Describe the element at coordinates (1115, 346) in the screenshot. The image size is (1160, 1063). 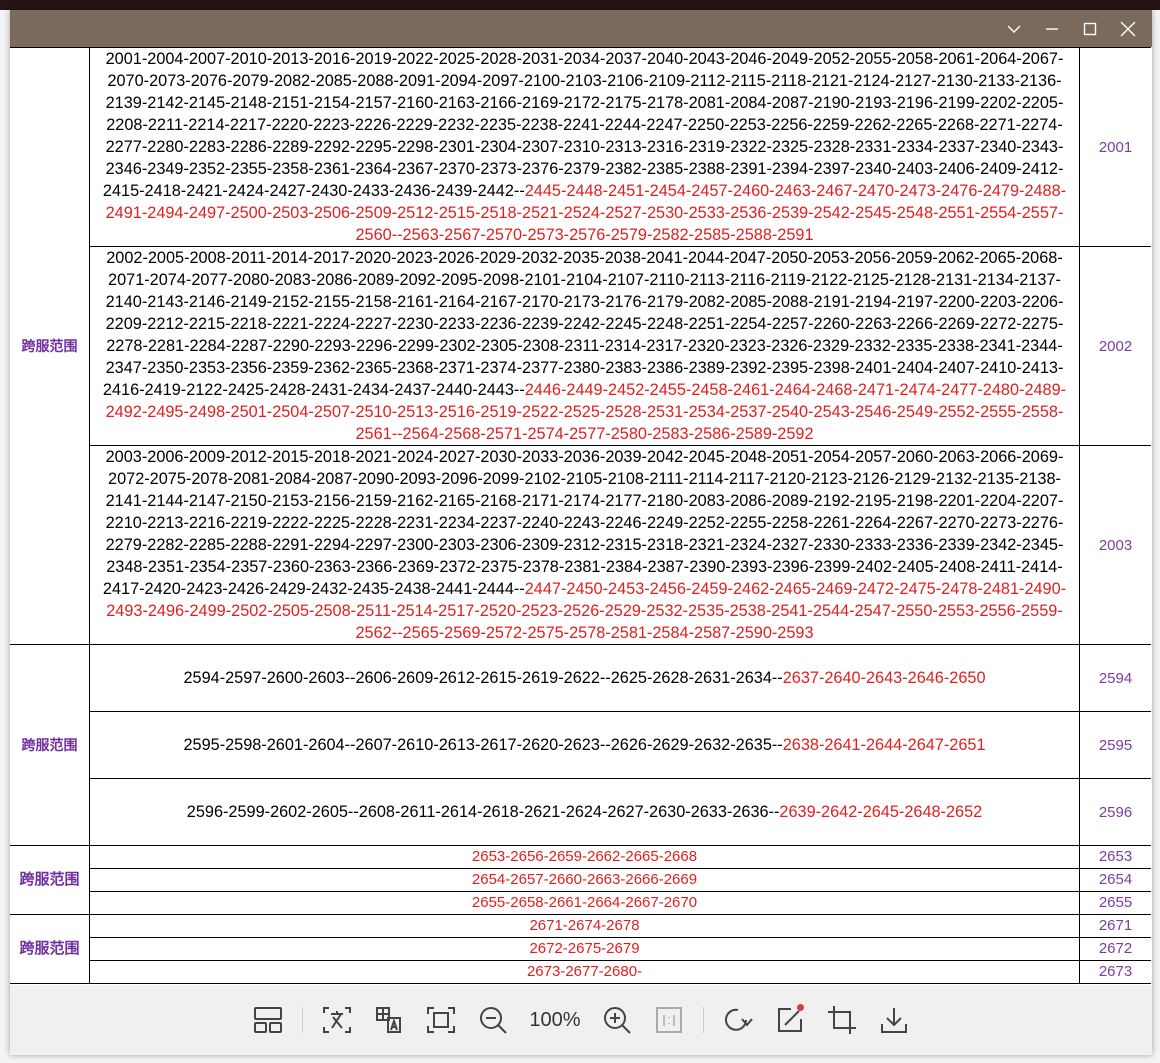
I see `server-id-cell: 2002` at that location.